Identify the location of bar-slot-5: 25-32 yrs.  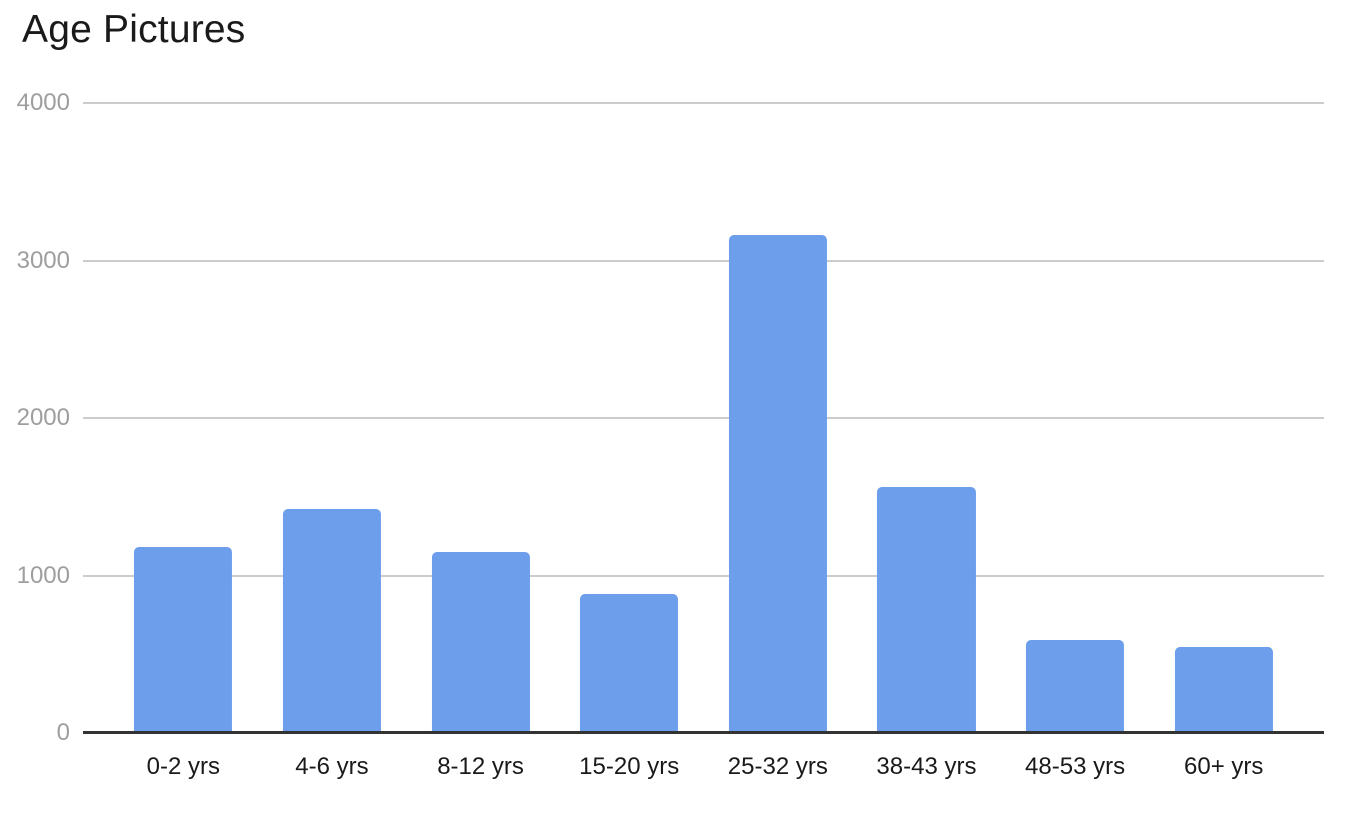
(778, 441).